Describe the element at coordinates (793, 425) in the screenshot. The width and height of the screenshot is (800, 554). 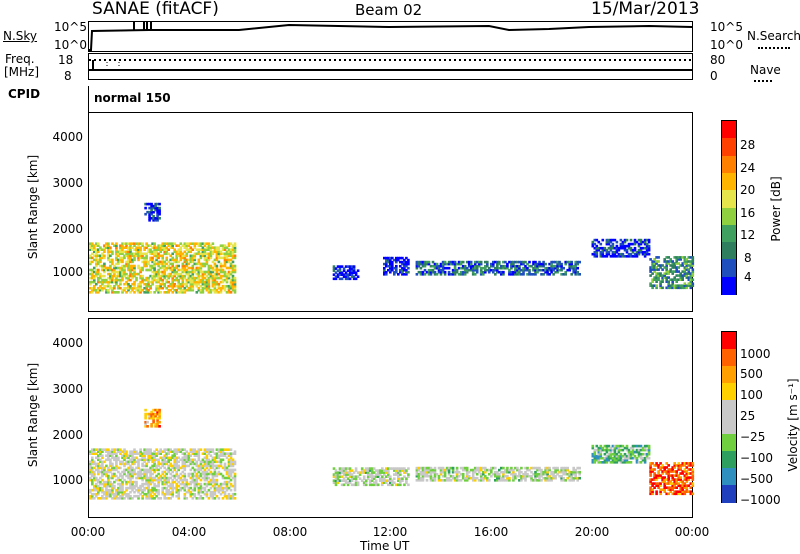
I see `velocity-colorbar-label: Velocity [m s⁻¹]` at that location.